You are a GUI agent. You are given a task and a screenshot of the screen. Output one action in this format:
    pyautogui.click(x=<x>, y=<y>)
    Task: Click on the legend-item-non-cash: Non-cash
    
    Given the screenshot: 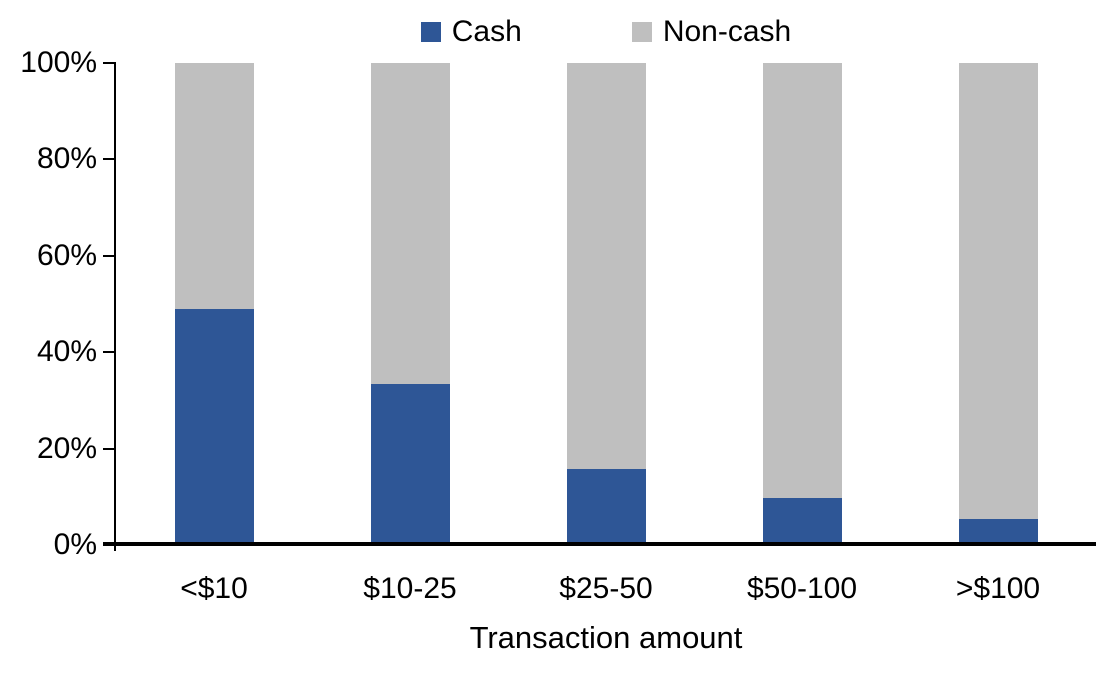 What is the action you would take?
    pyautogui.click(x=711, y=31)
    